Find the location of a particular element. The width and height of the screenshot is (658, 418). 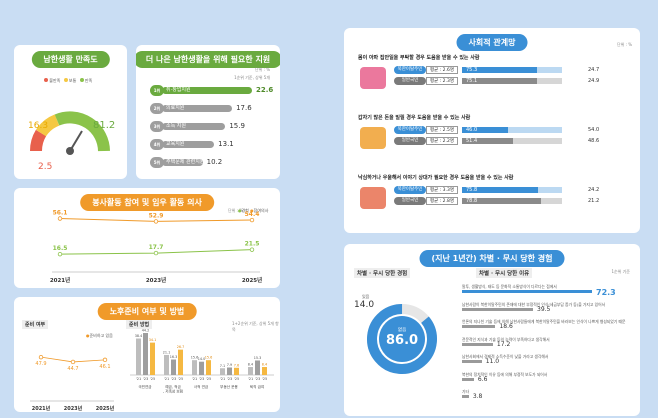

data-label: 16.5 is located at coordinates (60, 248).